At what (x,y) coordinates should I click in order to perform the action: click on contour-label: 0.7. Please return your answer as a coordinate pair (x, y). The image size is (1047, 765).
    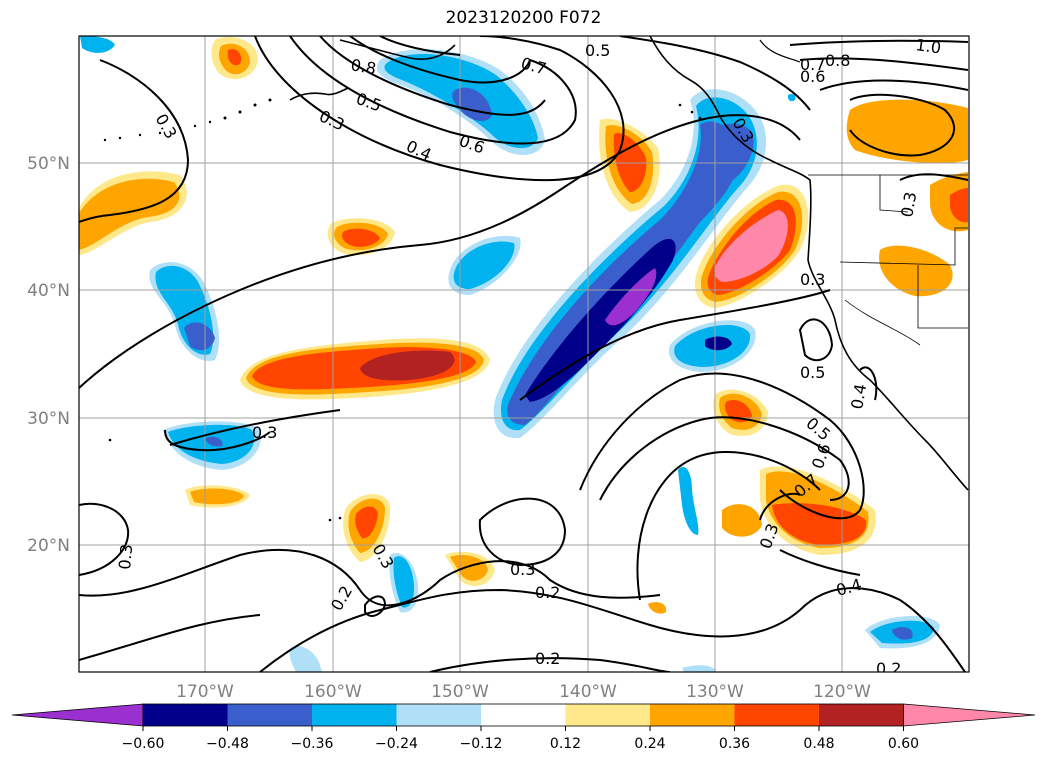
    Looking at the image, I should click on (812, 64).